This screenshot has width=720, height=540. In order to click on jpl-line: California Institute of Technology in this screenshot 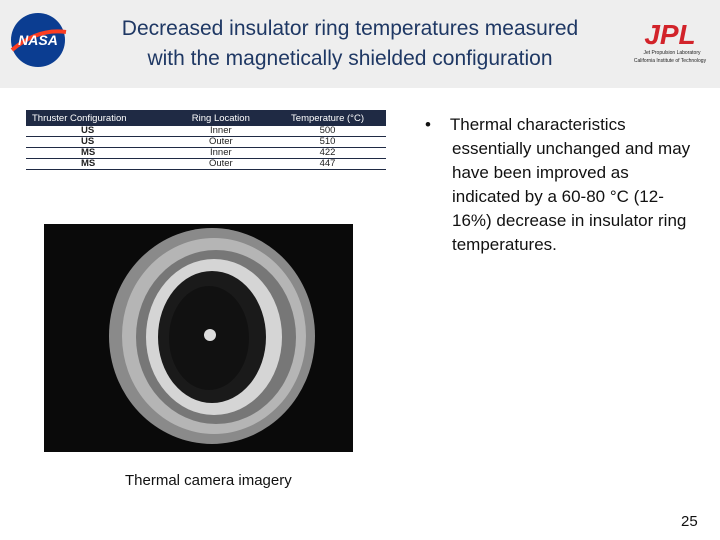, I will do `click(670, 61)`.